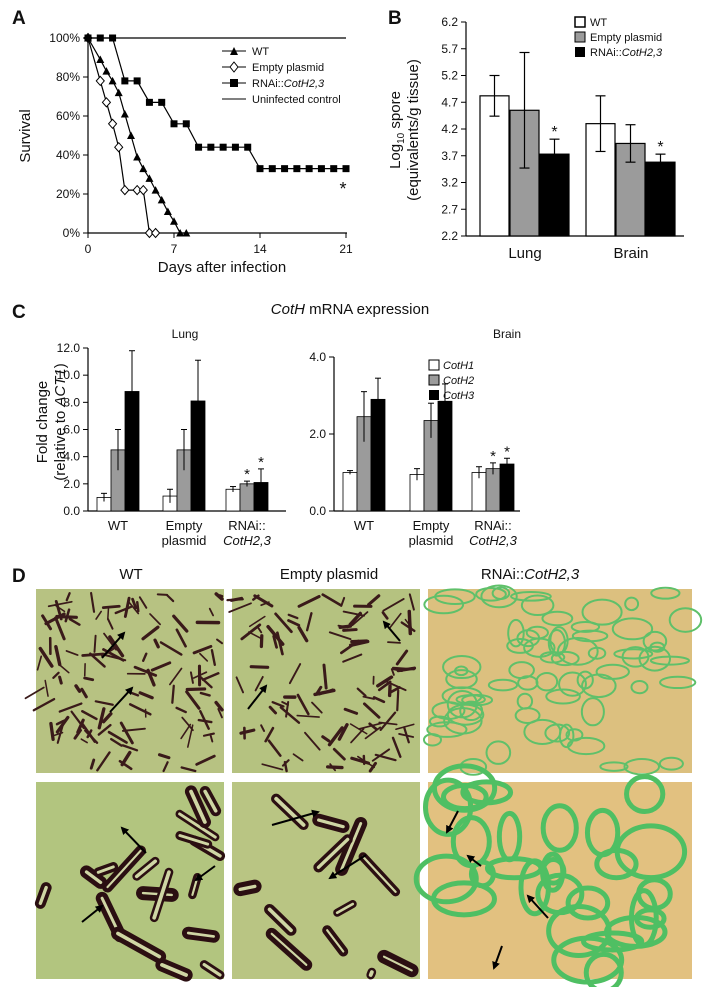  I want to click on spore-y-tick-label: 4.7, so click(449, 102).